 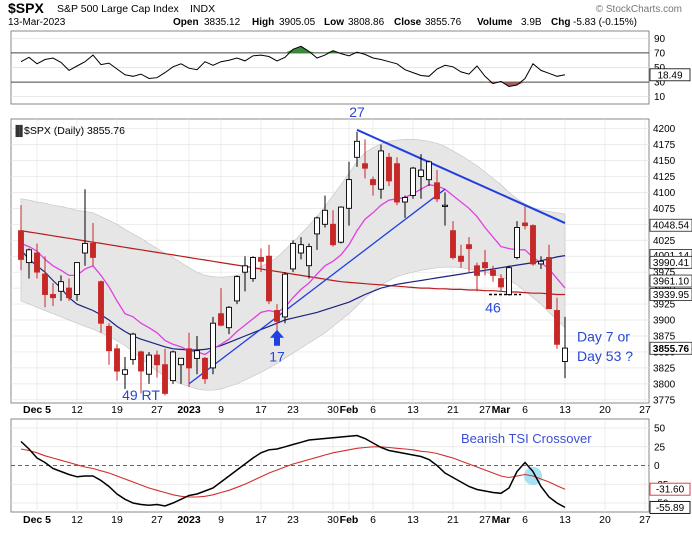 I want to click on price-tick-label: 4025, so click(x=664, y=241).